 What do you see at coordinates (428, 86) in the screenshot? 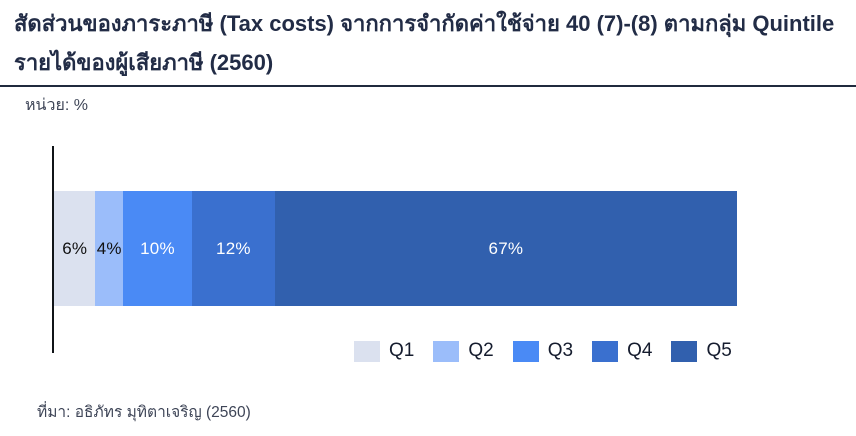
I see `title-divider` at bounding box center [428, 86].